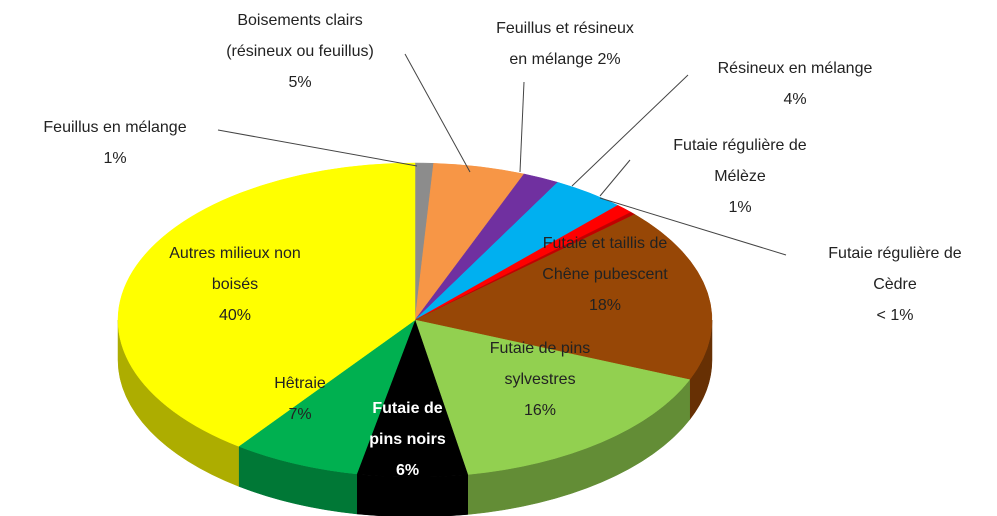 This screenshot has width=997, height=516. I want to click on label-value: 7%, so click(300, 414).